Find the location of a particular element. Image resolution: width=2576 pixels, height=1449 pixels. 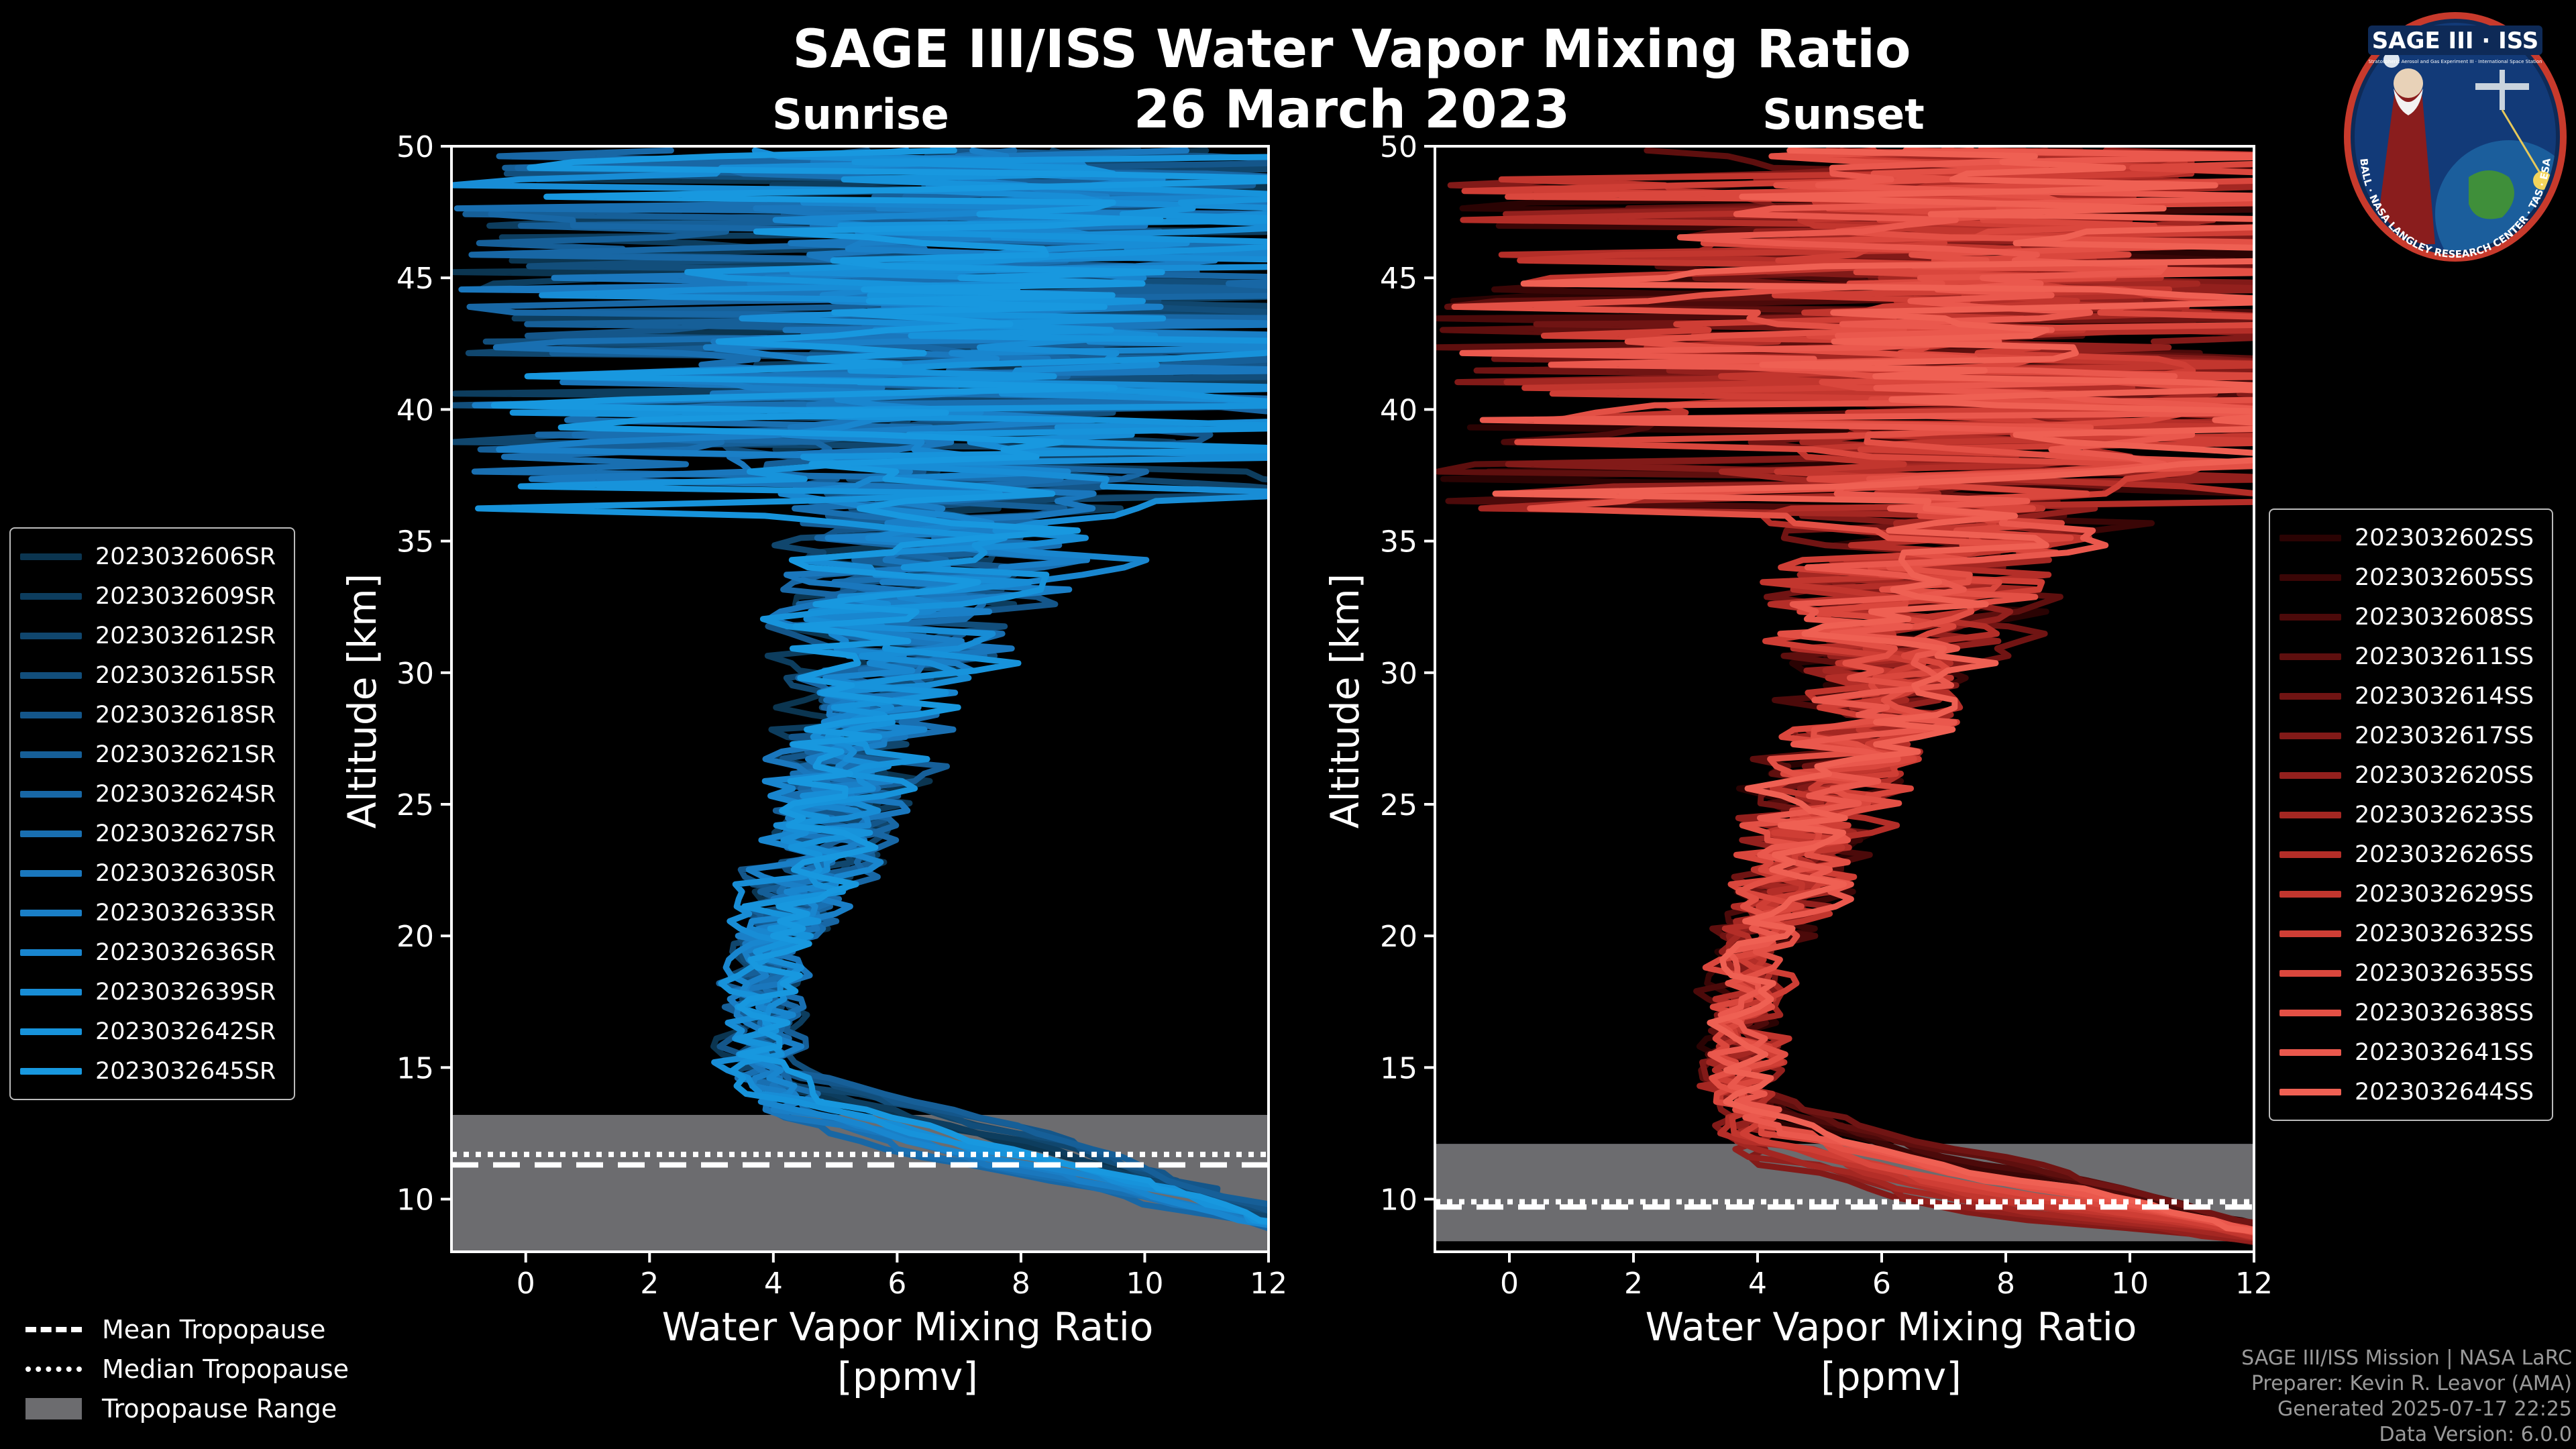

legend-item: 2023032615SR is located at coordinates (151, 675).